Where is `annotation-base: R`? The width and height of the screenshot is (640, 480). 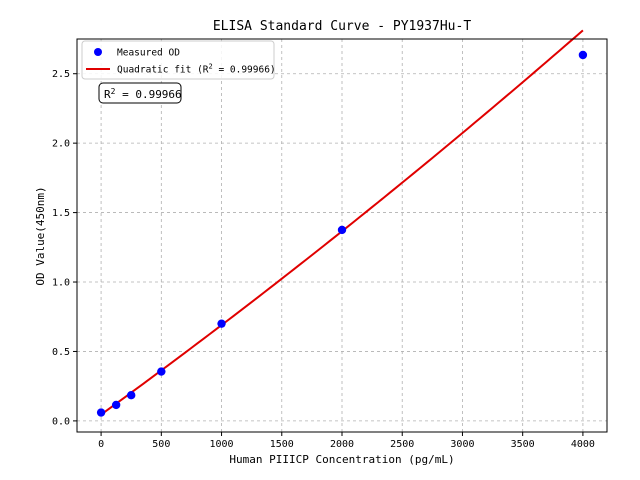 annotation-base: R is located at coordinates (107, 94).